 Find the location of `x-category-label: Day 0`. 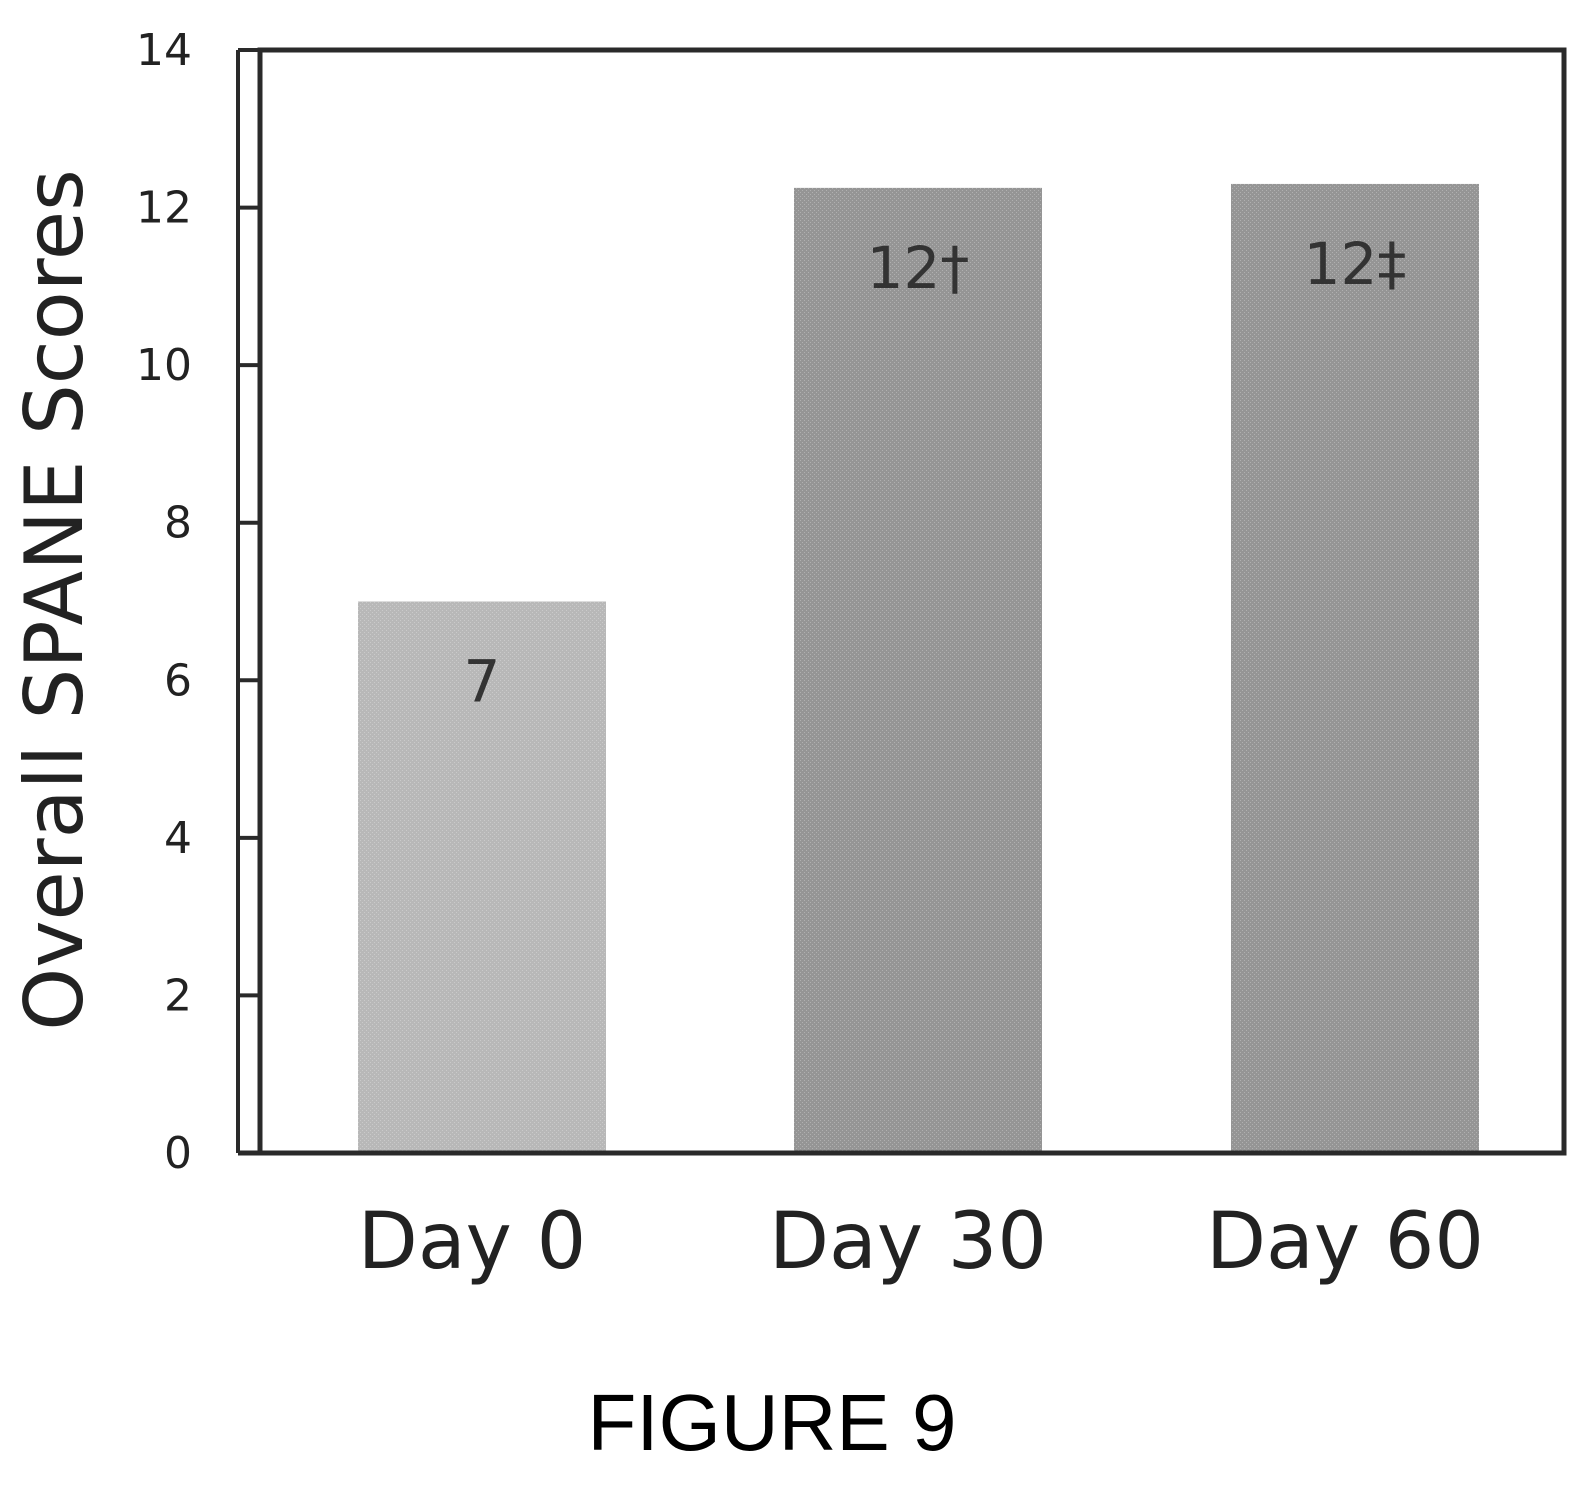

x-category-label: Day 0 is located at coordinates (472, 1242).